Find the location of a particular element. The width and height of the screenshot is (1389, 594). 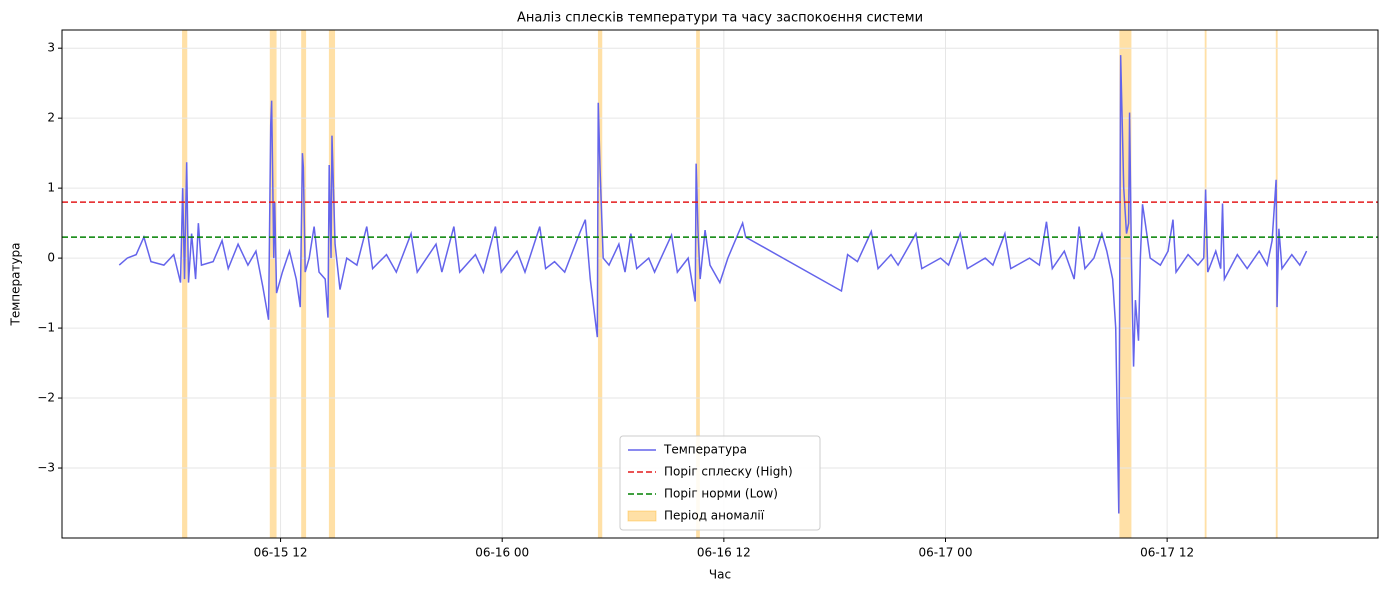

legend-label: Період аномалії is located at coordinates (714, 516).